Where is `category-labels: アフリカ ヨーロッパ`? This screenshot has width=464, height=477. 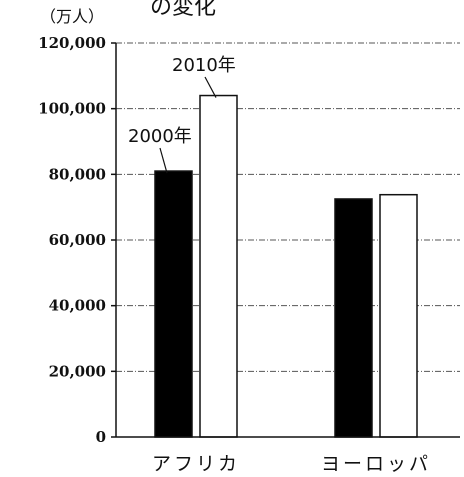 category-labels: アフリカ ヨーロッパ is located at coordinates (291, 464).